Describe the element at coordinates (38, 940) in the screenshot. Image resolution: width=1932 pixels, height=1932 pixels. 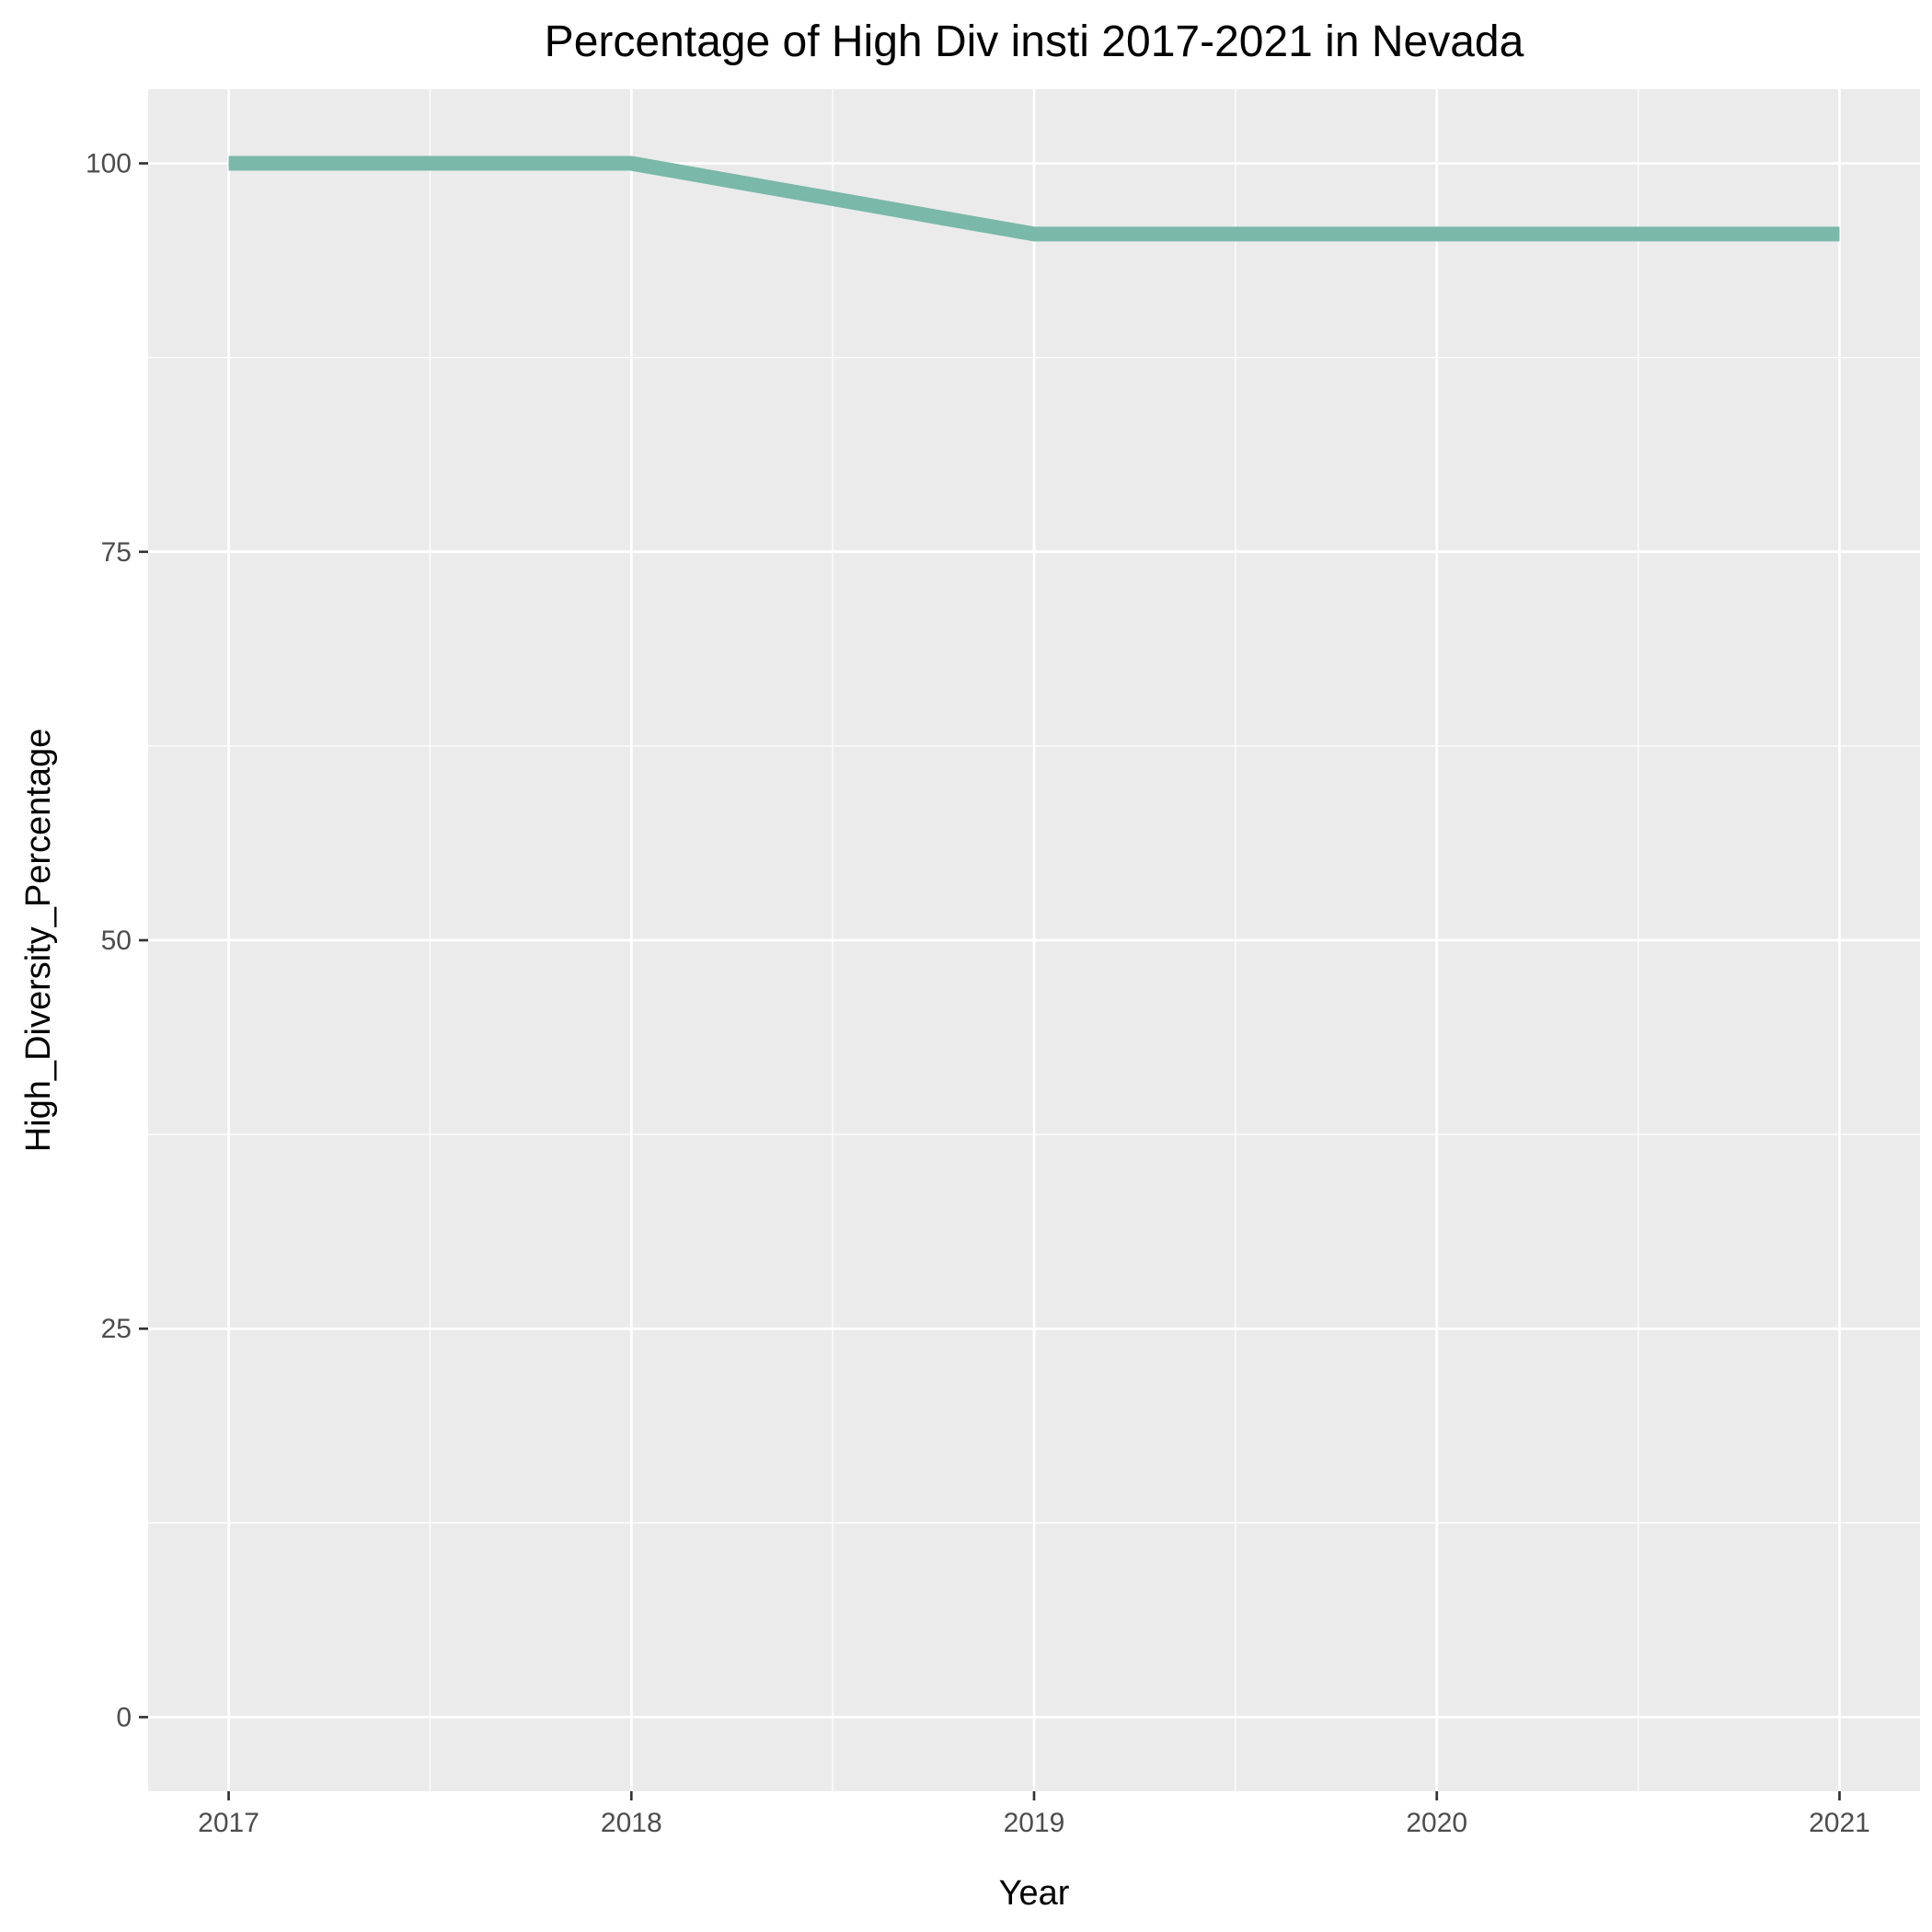
I see `y-axis-title: High_Diversity_Percentage` at that location.